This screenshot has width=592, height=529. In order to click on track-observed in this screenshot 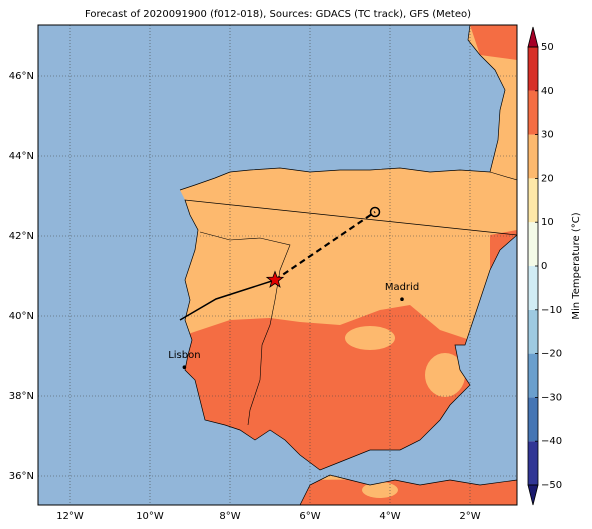, I will do `click(227, 300)`.